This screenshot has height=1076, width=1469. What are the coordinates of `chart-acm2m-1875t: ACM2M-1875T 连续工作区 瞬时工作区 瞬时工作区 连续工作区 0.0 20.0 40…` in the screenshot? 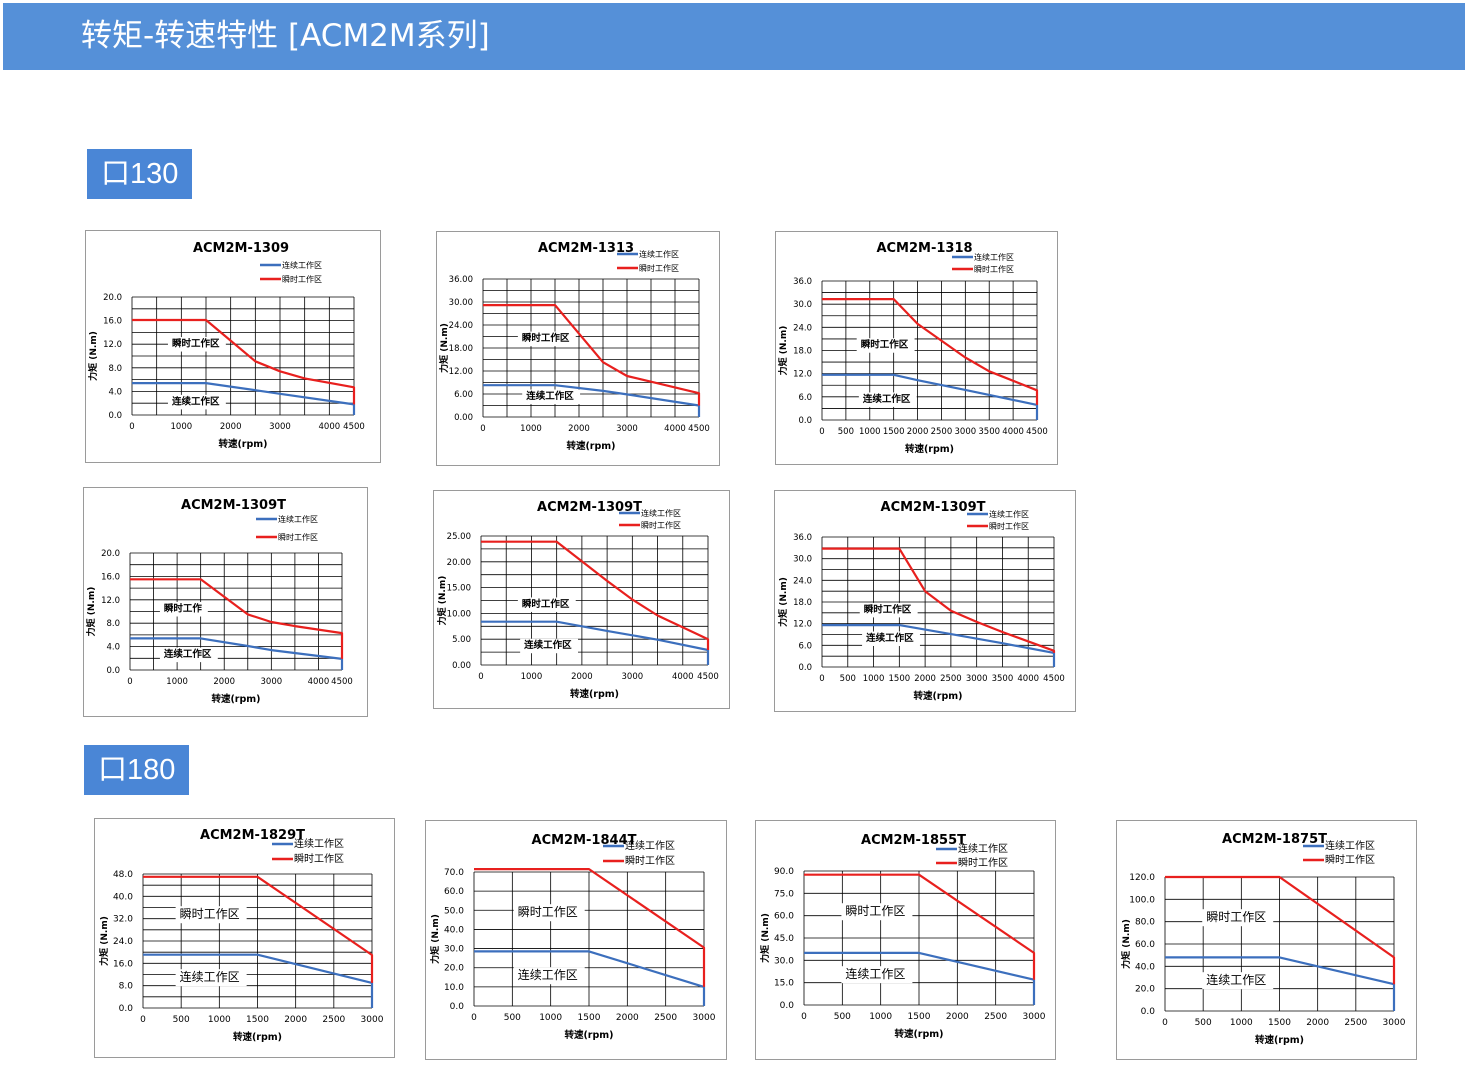 It's located at (1266, 940).